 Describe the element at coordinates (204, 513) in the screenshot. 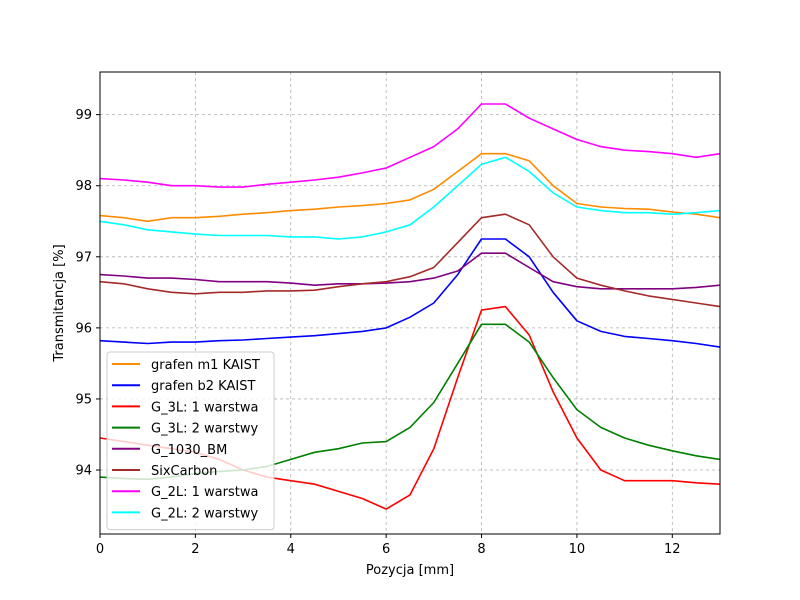

I see `legend-label: G_2L: 2 warstwy` at that location.